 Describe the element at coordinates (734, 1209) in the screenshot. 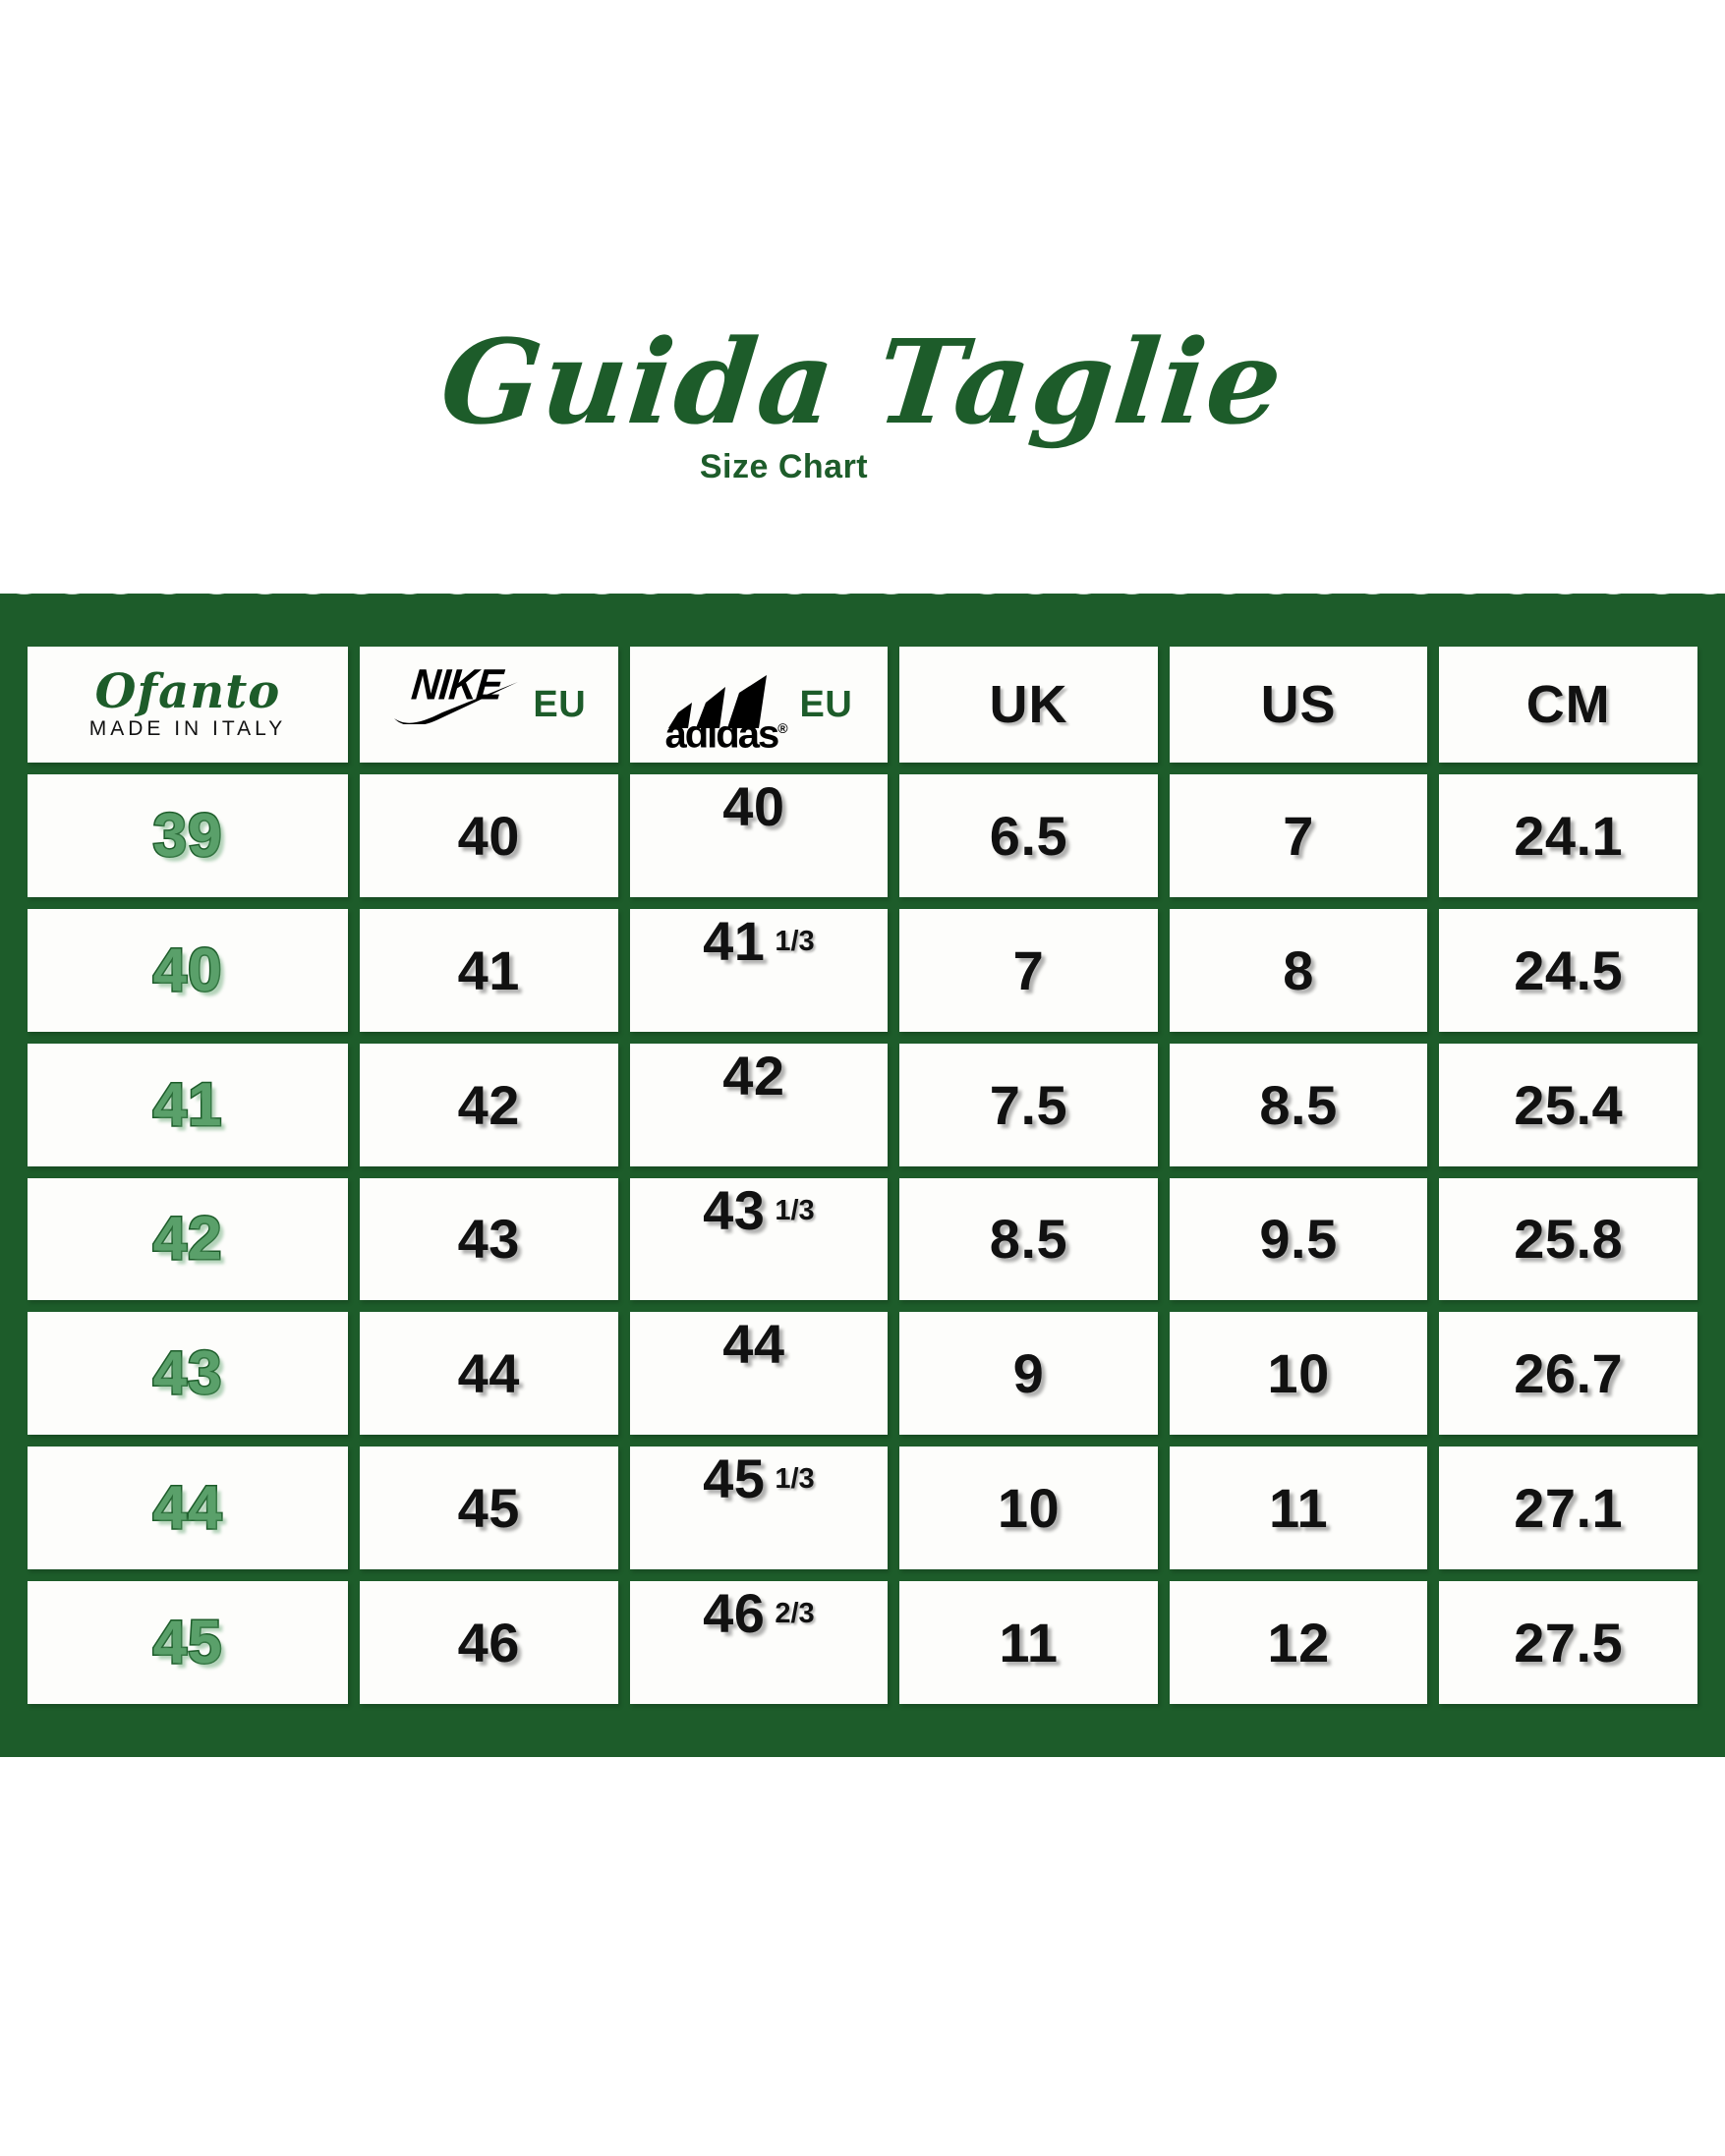

I see `adidas-size: 43` at that location.